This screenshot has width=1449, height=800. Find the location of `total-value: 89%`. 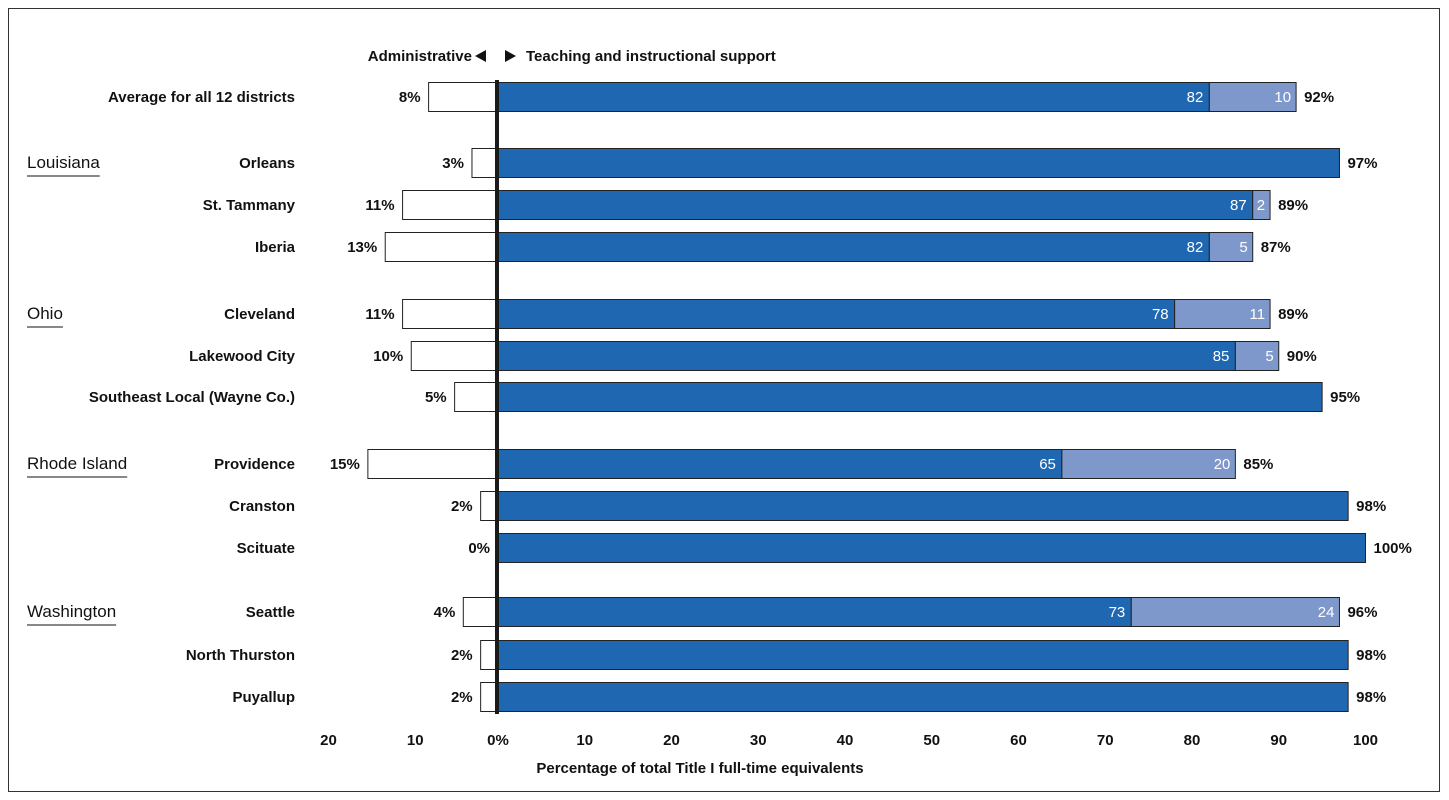

total-value: 89% is located at coordinates (1293, 205).